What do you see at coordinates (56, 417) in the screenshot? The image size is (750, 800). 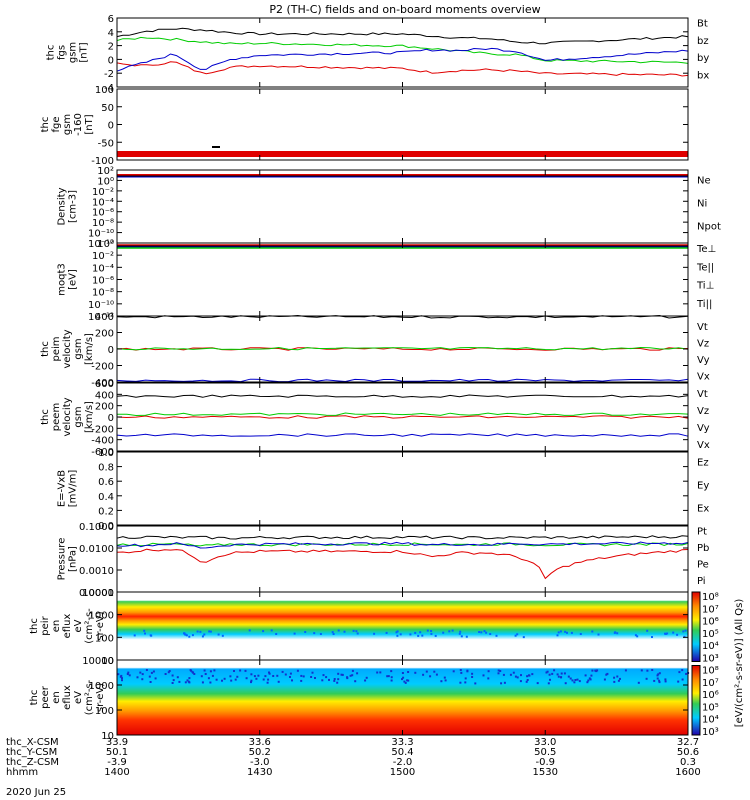 I see `y-axis-label-line: peem` at bounding box center [56, 417].